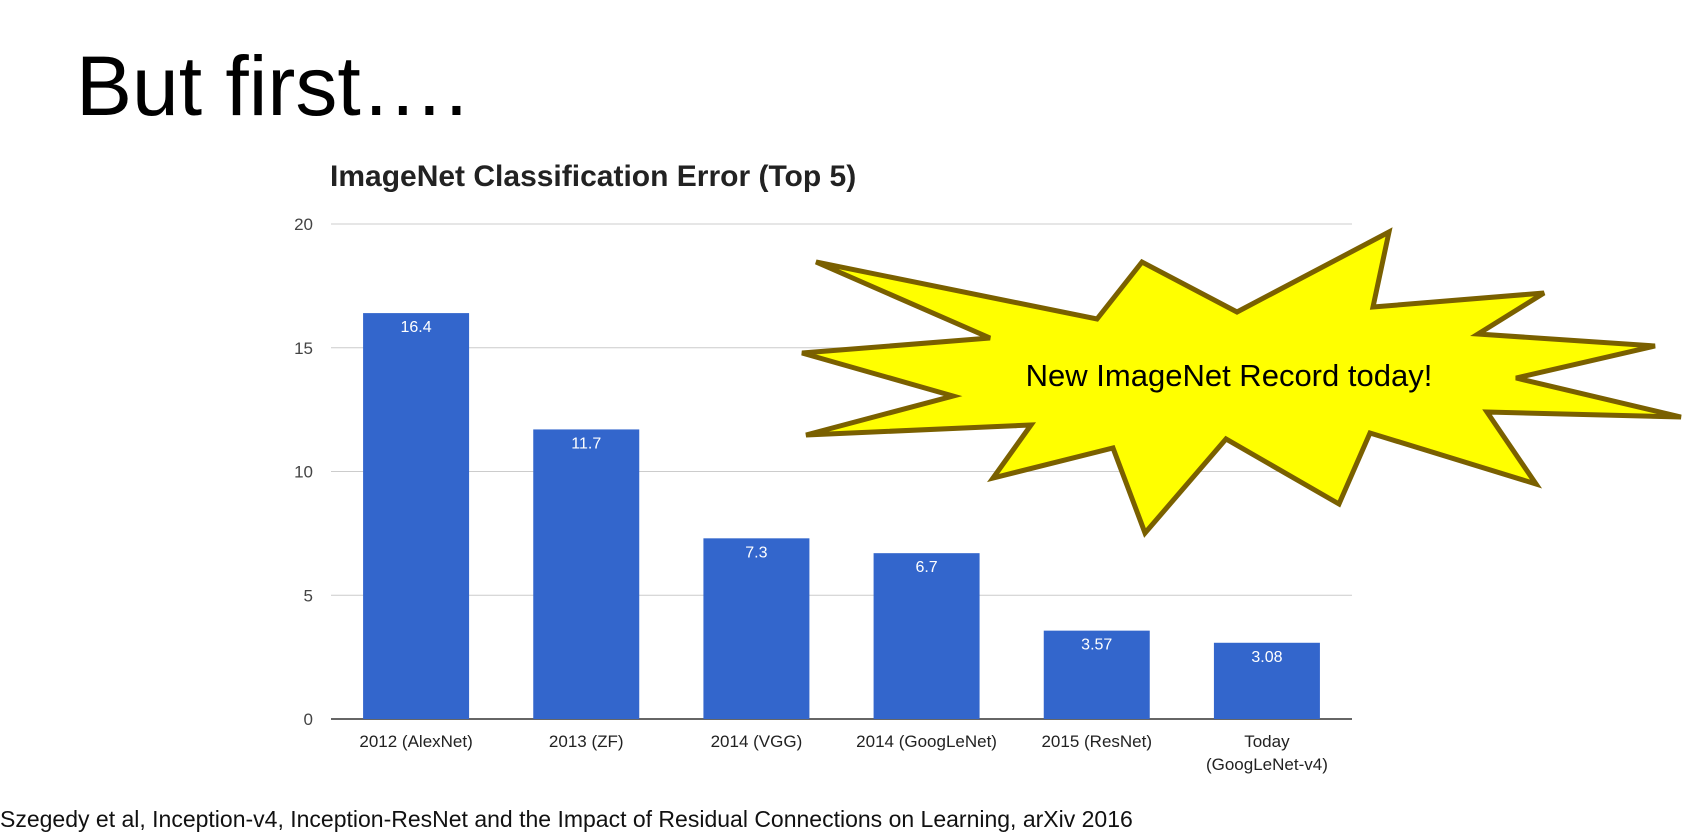 This screenshot has height=838, width=1686. I want to click on y-tick-label: 0, so click(308, 719).